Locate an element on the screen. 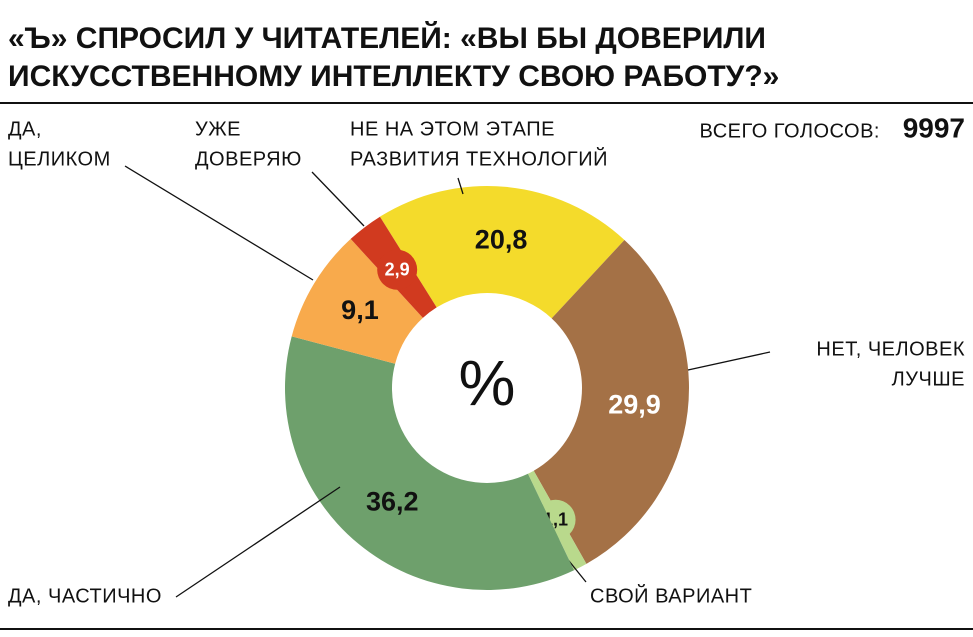  chart-title: «Ъ» СПРОСИЛ У ЧИТАТЕЛЕЙ: «ВЫ БЫ ДОВЕРИЛИ is located at coordinates (387, 38).